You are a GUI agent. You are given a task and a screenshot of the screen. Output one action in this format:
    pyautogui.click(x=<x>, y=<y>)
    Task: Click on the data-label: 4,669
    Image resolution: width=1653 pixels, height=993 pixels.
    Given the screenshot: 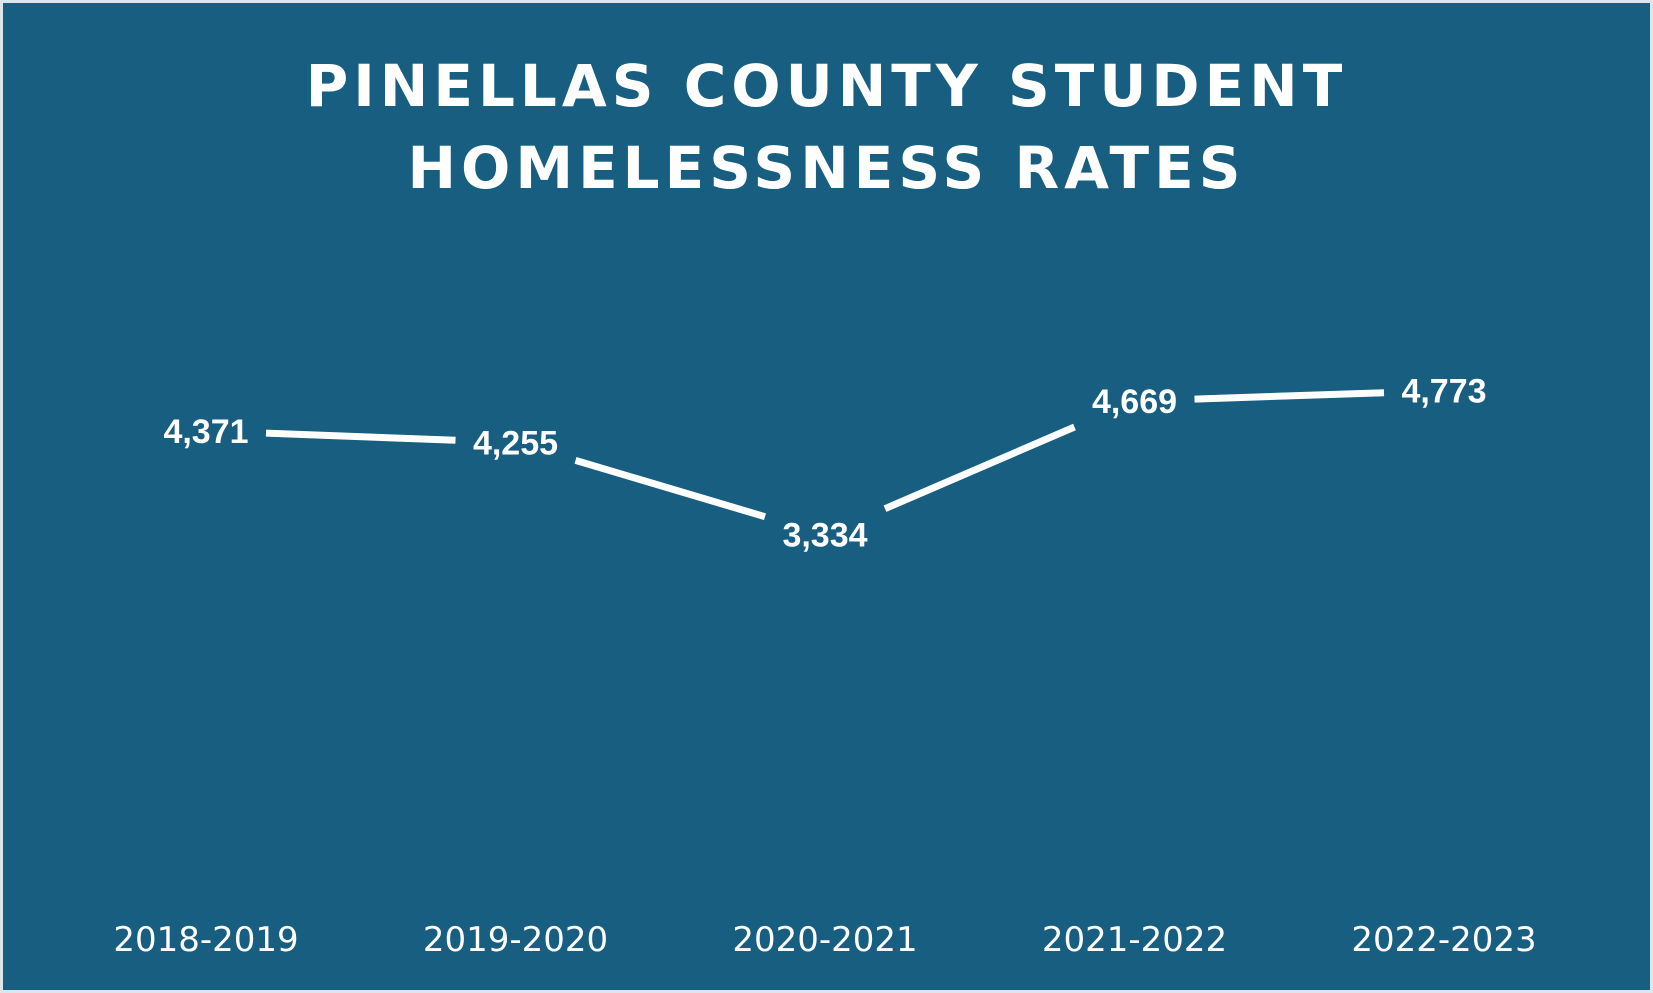 What is the action you would take?
    pyautogui.click(x=1134, y=402)
    